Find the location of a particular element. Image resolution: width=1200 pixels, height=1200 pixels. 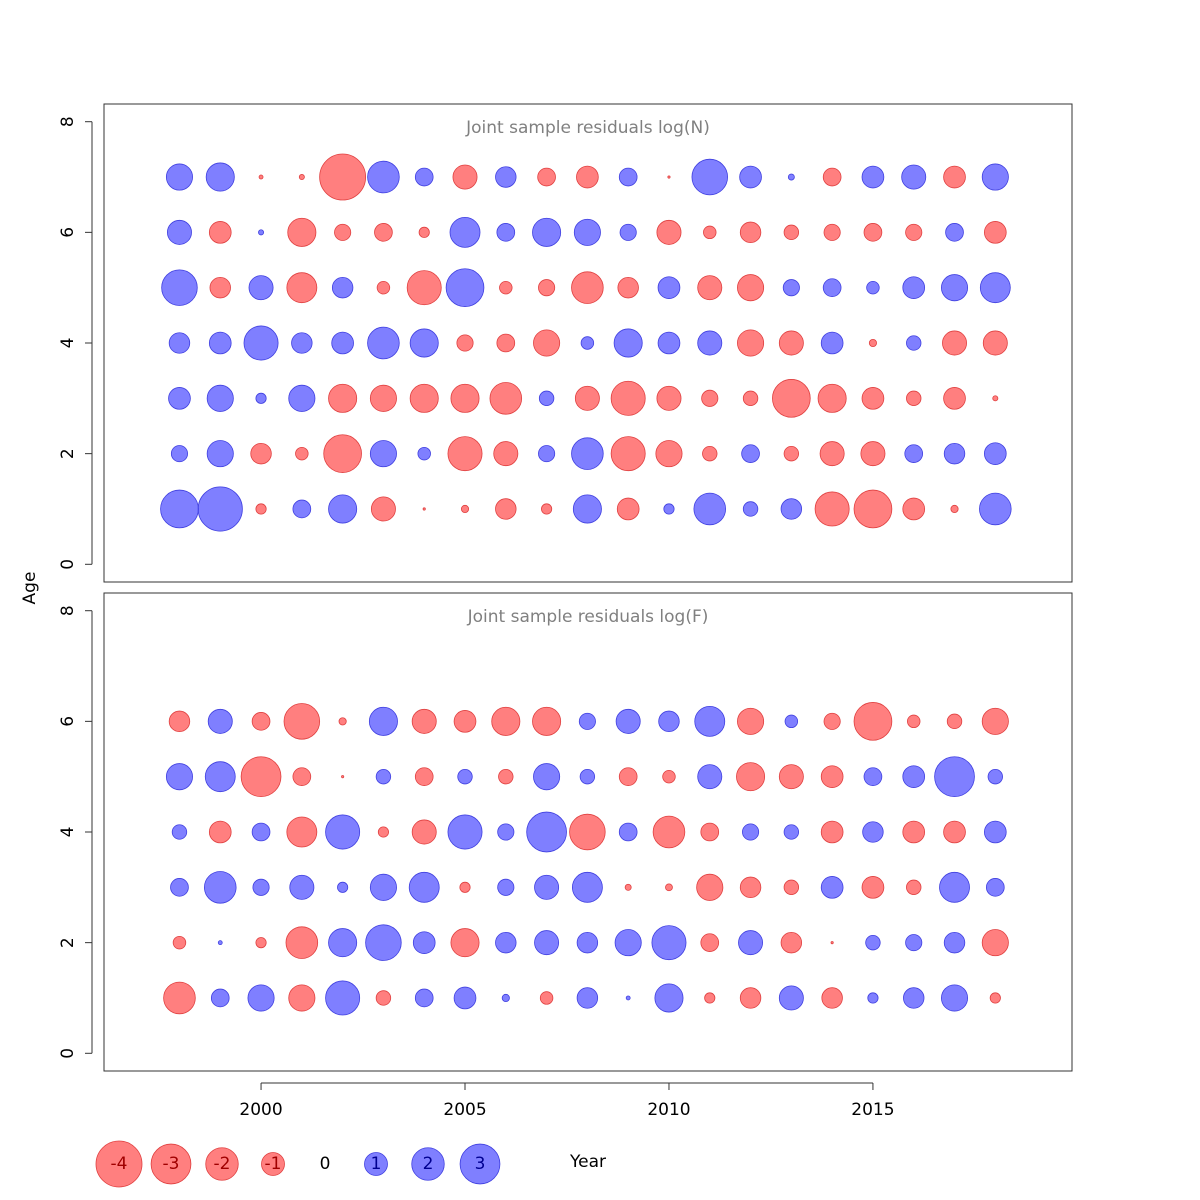

legend-label: -2 is located at coordinates (222, 1164).